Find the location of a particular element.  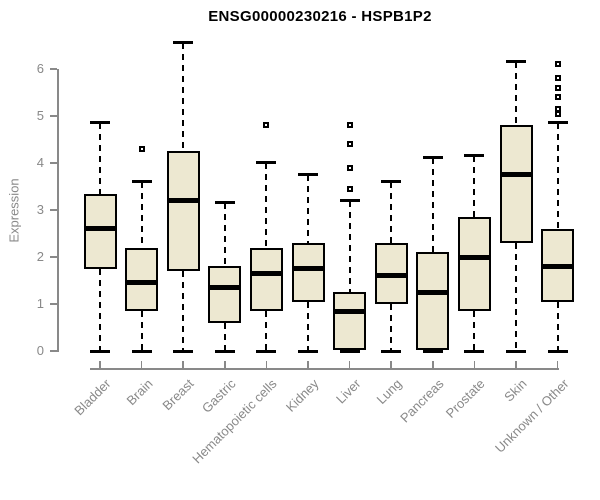

upper-whisker-cap-breast is located at coordinates (183, 43).